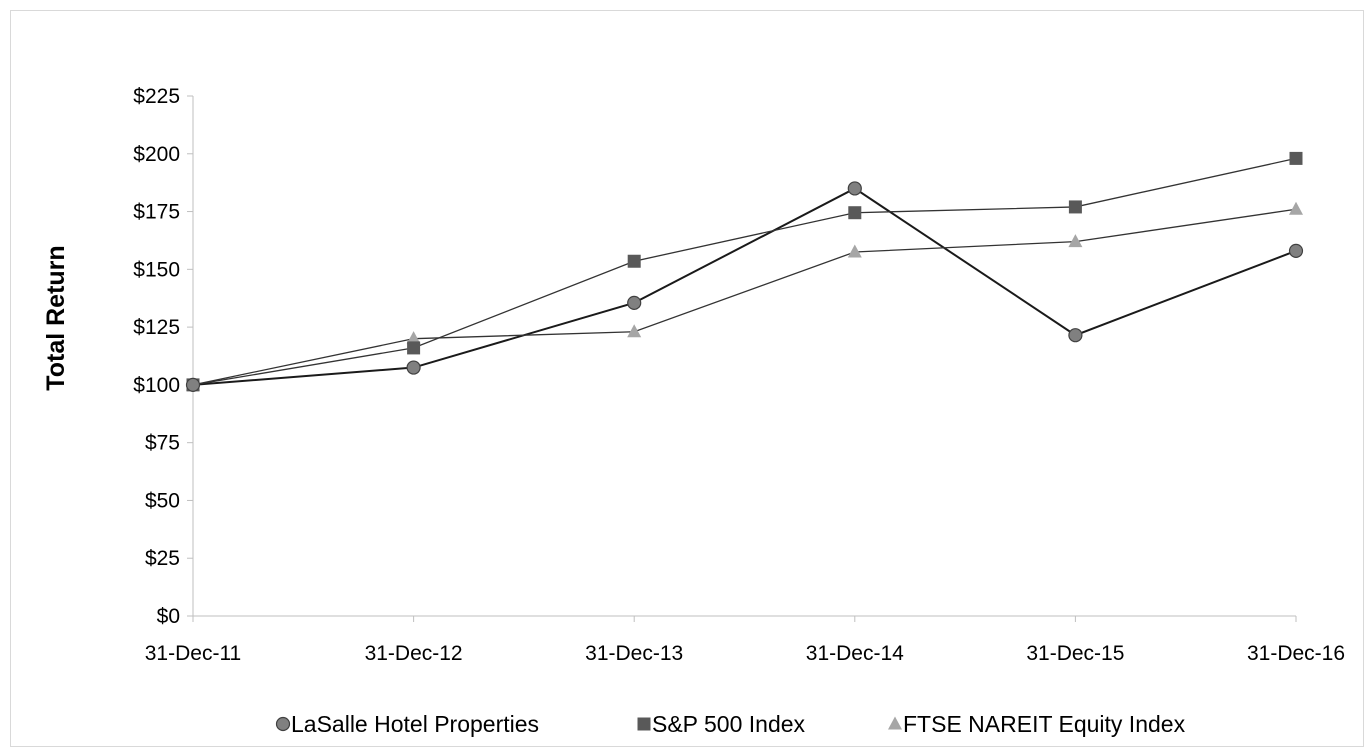 The height and width of the screenshot is (749, 1366). What do you see at coordinates (415, 724) in the screenshot?
I see `legend-label-lasalle: LaSalle Hotel Properties` at bounding box center [415, 724].